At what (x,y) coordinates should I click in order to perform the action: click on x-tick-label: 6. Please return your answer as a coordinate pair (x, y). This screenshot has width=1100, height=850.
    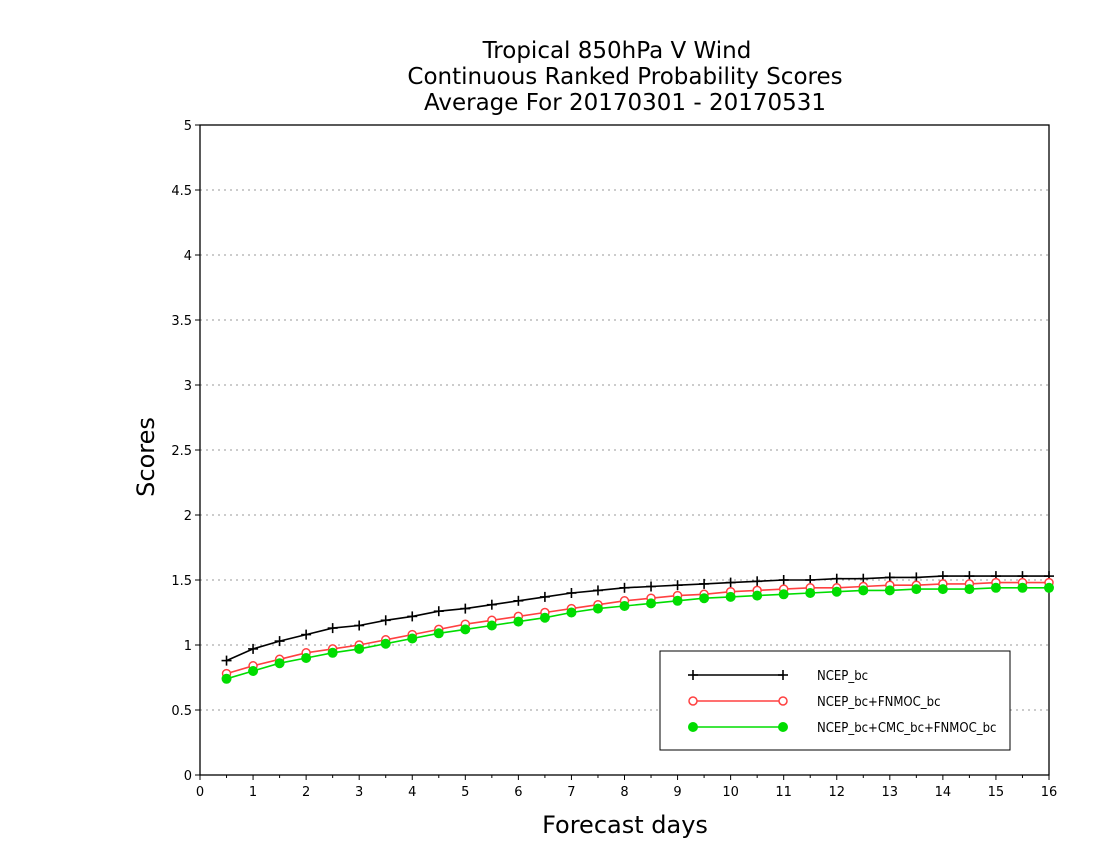
    Looking at the image, I should click on (518, 792).